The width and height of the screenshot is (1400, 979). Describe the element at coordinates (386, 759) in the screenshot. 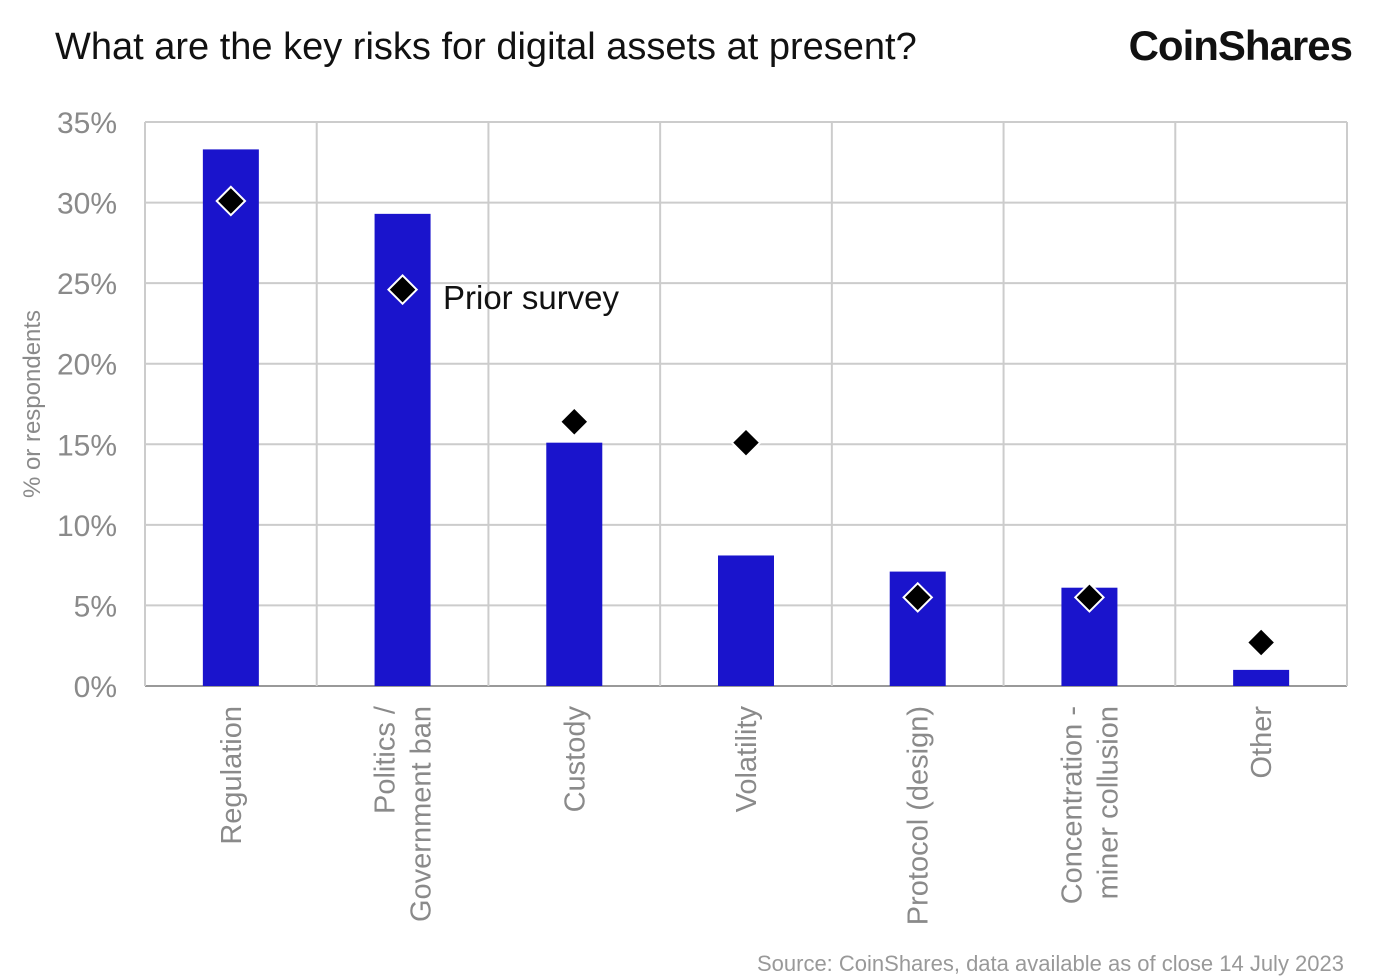

I see `x-category-label: Politics /` at that location.